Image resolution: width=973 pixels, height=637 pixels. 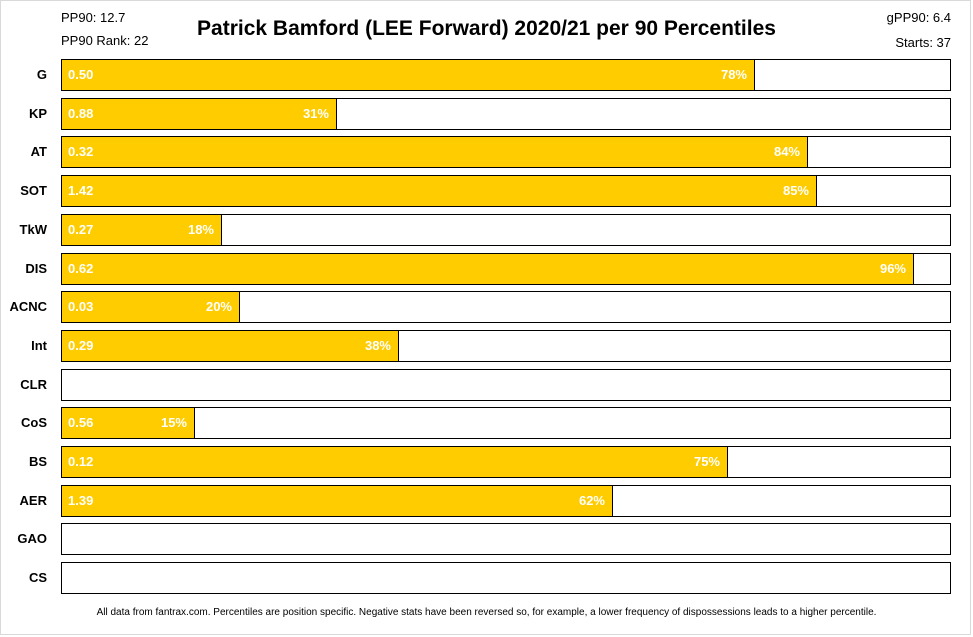 I want to click on pp90-label: PP90: 12.7, so click(x=93, y=17).